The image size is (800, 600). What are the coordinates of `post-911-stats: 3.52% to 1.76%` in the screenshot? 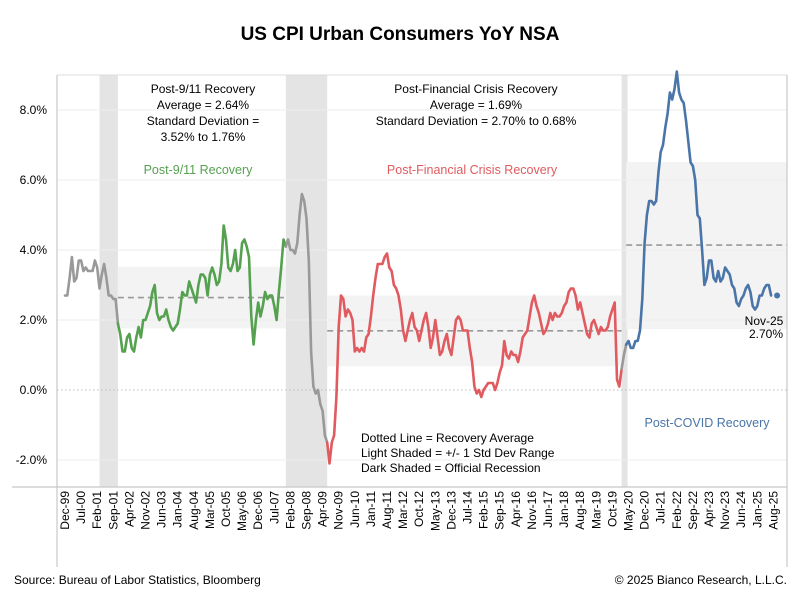 It's located at (203, 137).